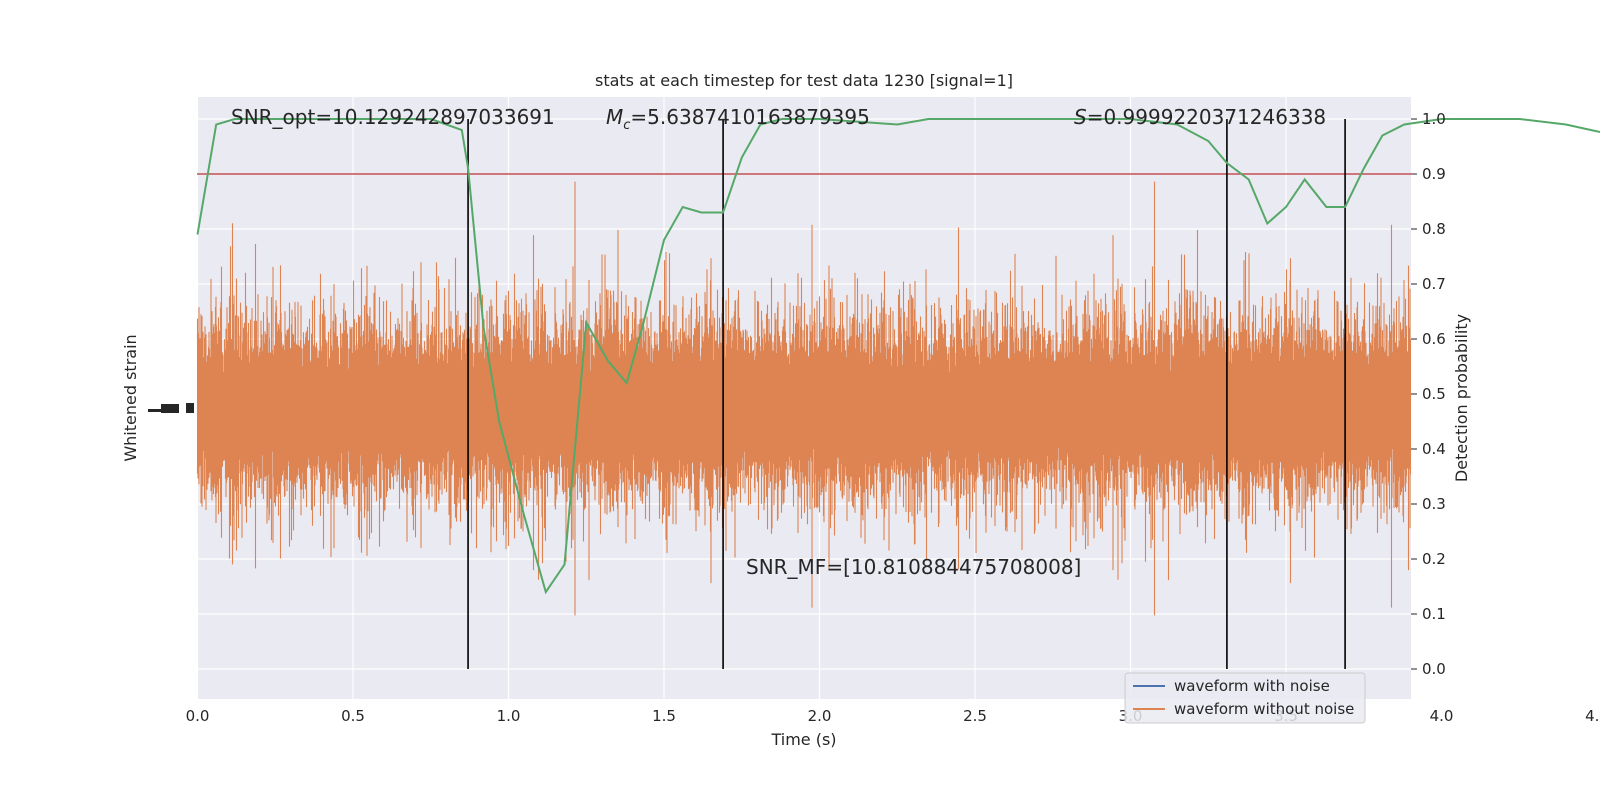  What do you see at coordinates (803, 739) in the screenshot?
I see `x-axis-label: Time (s)` at bounding box center [803, 739].